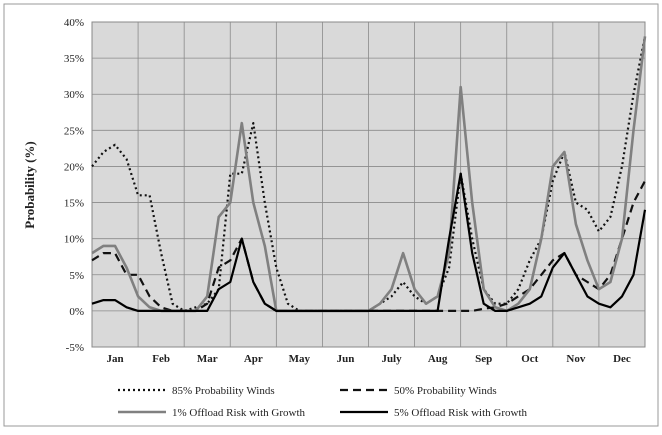 Image resolution: width=662 pixels, height=435 pixels. What do you see at coordinates (76, 312) in the screenshot?
I see `y-tick-label: 0%` at bounding box center [76, 312].